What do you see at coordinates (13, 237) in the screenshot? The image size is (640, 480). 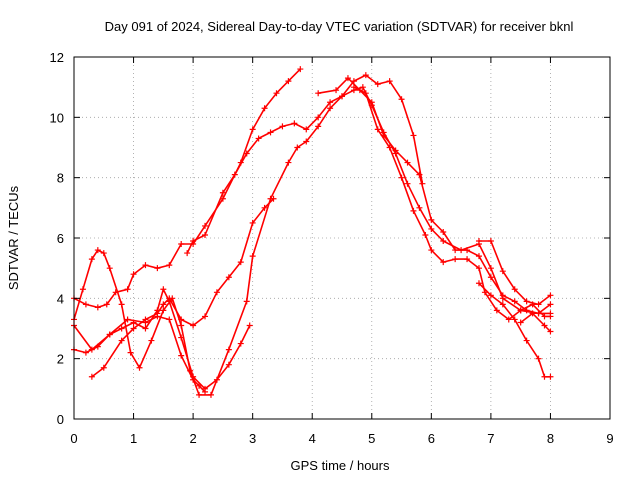 I see `y-axis-label: SDTVAR / TECUs` at bounding box center [13, 237].